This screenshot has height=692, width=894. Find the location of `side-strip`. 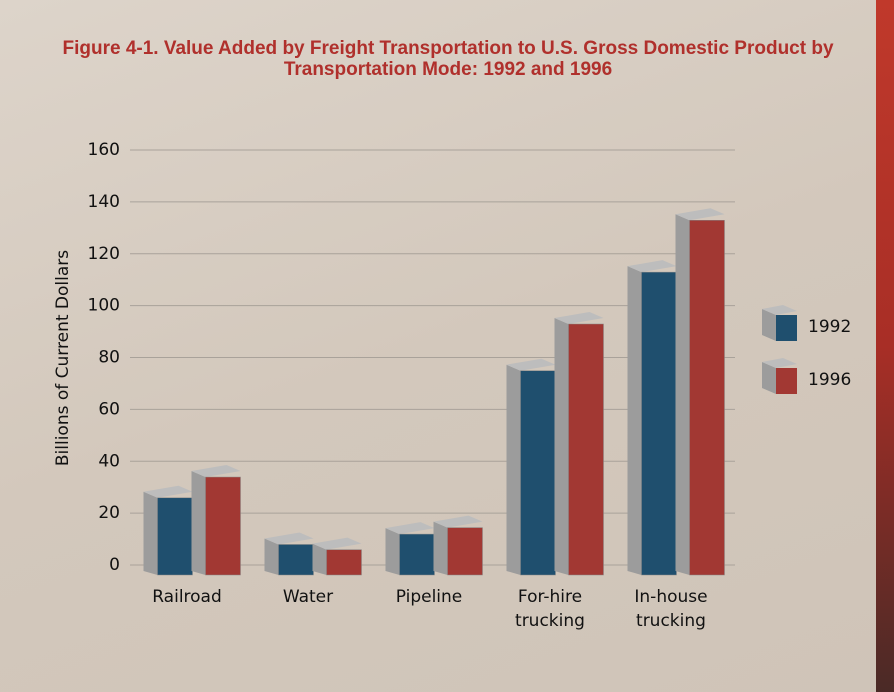

side-strip is located at coordinates (885, 346).